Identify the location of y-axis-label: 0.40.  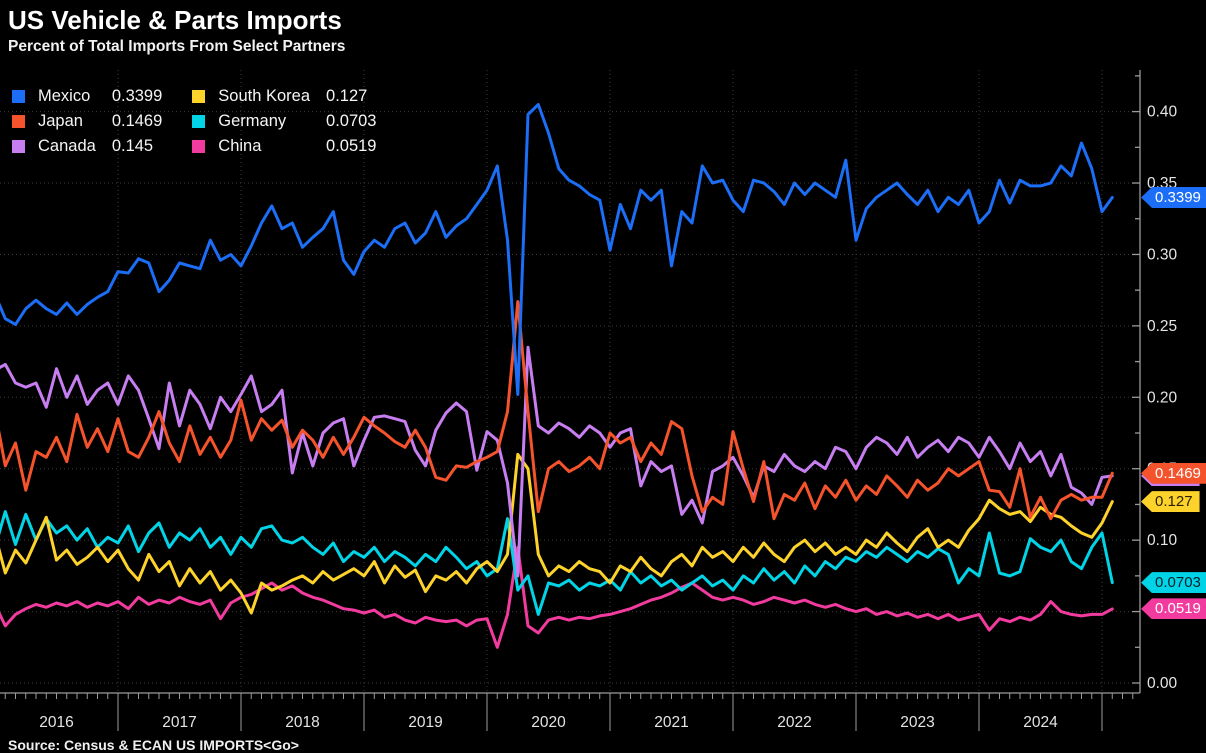
(1162, 112).